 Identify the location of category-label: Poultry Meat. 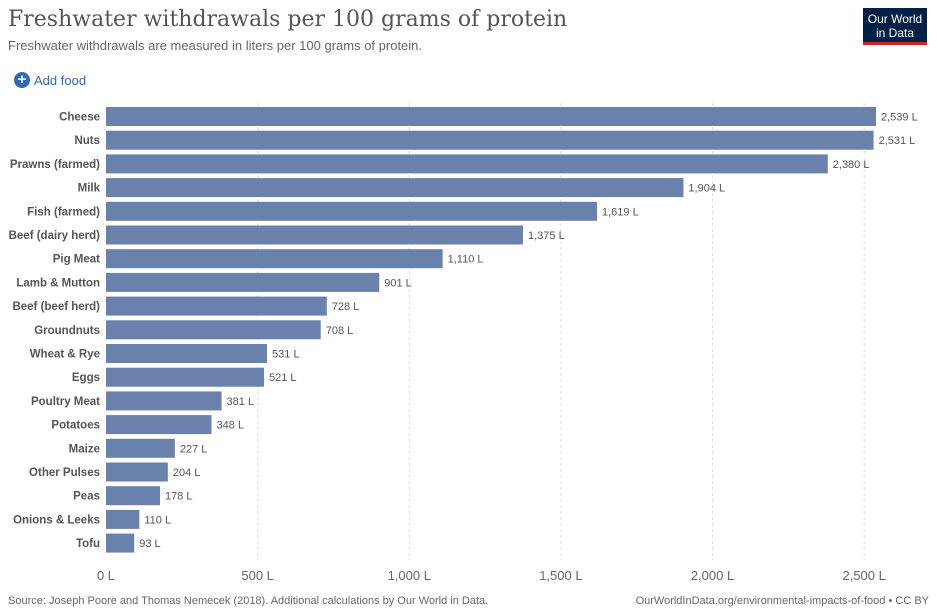
(65, 402).